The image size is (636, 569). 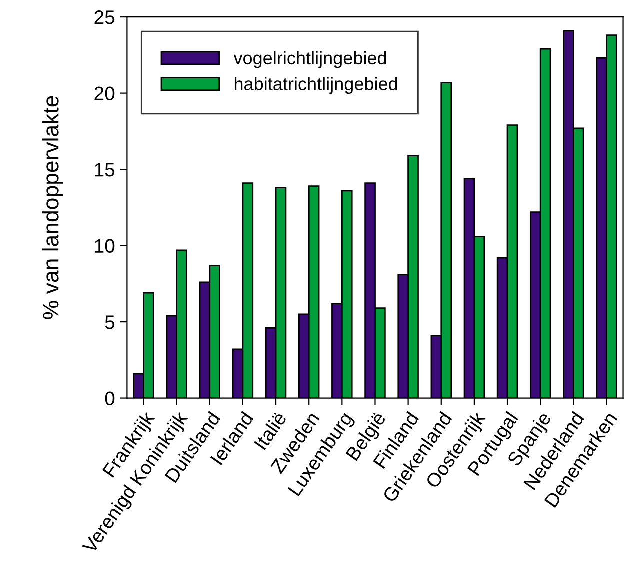 What do you see at coordinates (110, 323) in the screenshot?
I see `y-tick-label: 5` at bounding box center [110, 323].